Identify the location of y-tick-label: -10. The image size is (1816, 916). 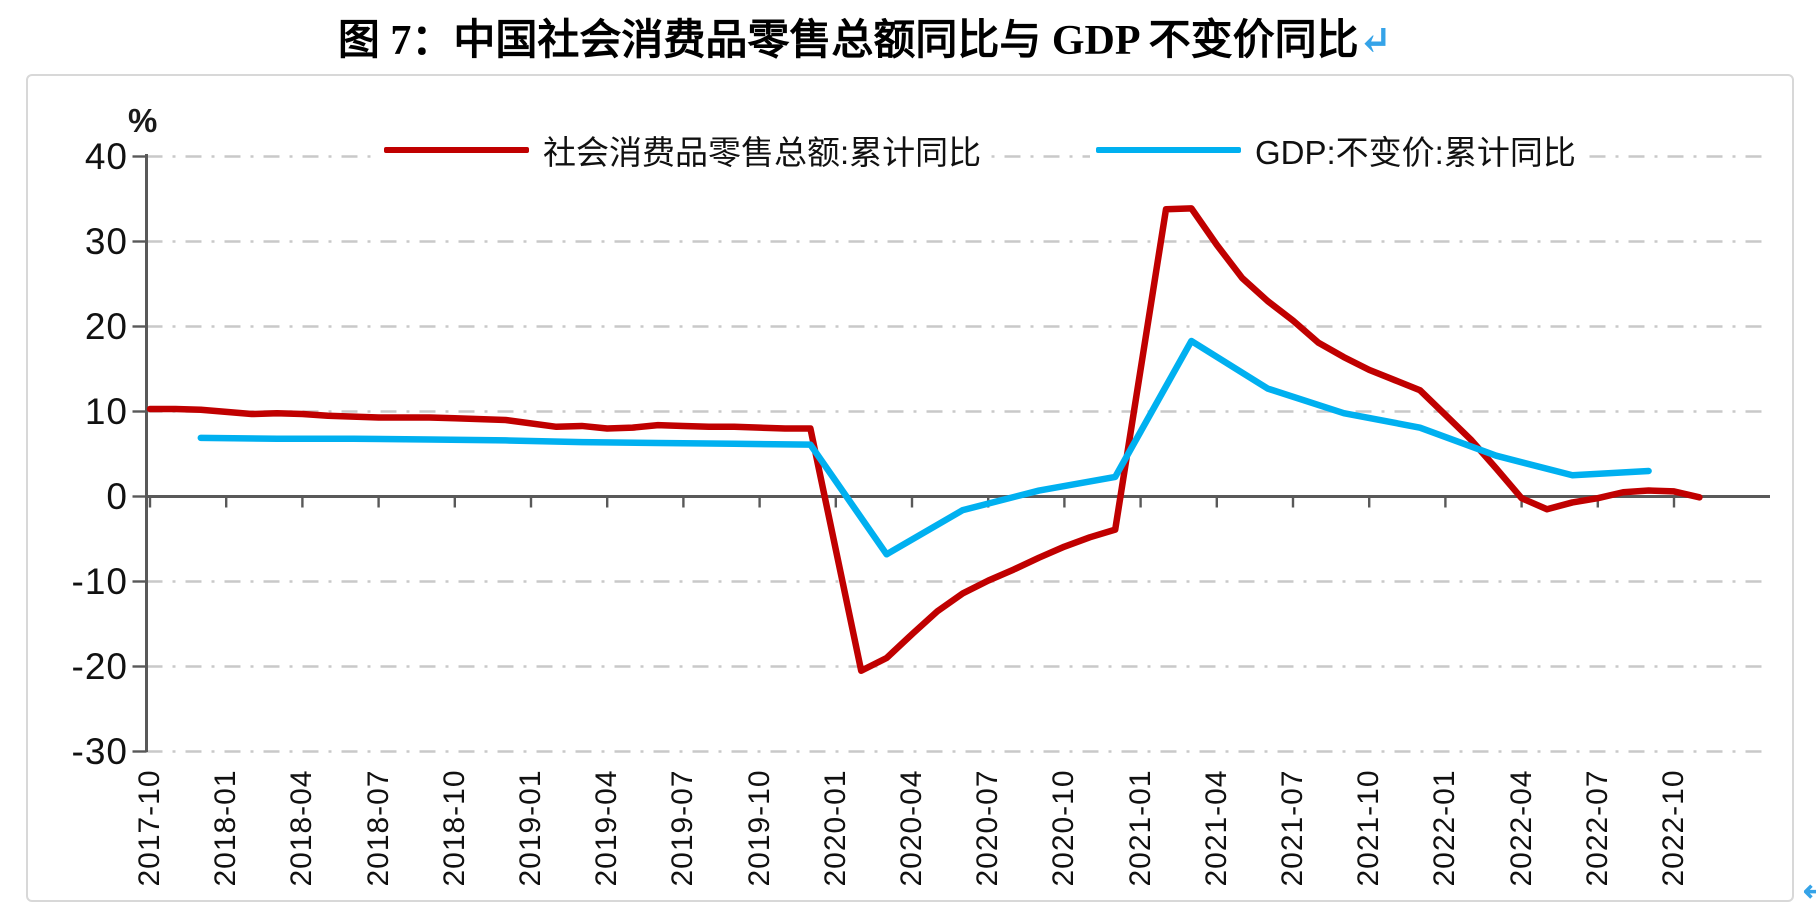
(99, 581).